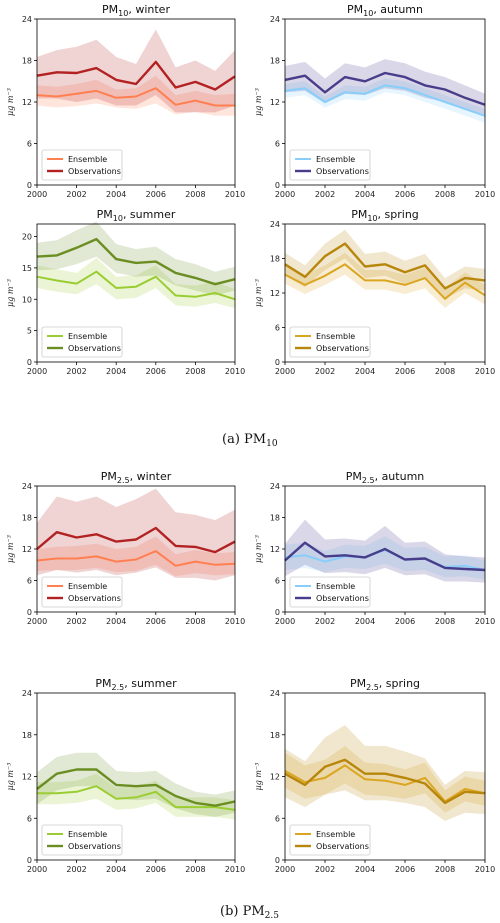 The width and height of the screenshot is (500, 923). Describe the element at coordinates (400, 476) in the screenshot. I see `chart-title-season: , autumn` at that location.